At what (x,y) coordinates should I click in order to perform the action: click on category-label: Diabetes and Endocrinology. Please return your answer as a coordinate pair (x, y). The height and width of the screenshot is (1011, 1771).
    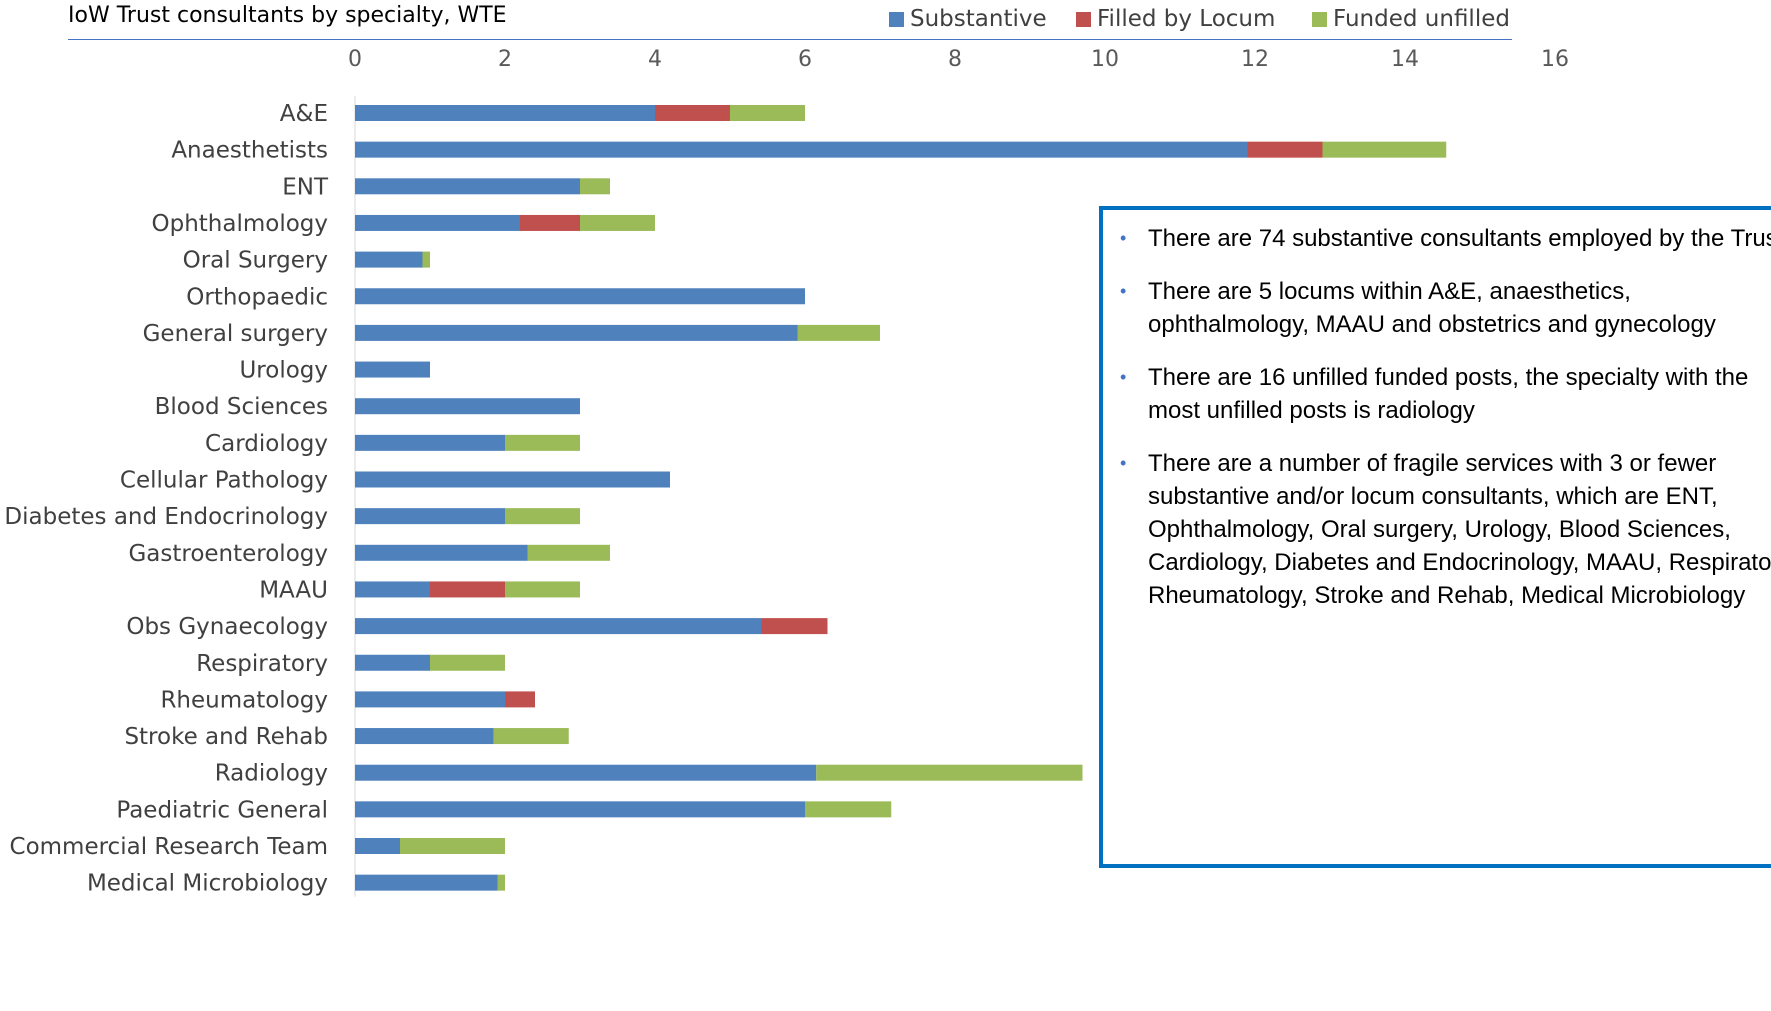
    Looking at the image, I should click on (166, 517).